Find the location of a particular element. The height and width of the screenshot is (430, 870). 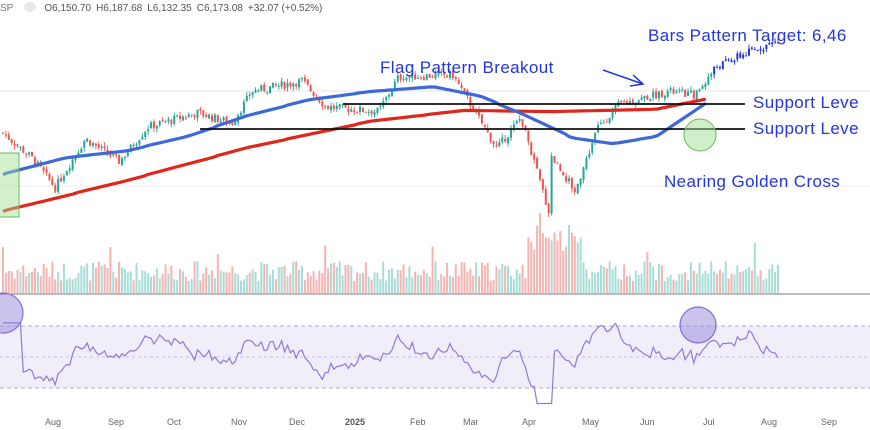

annotation-bars-target: Bars Pattern Target: 6,46 is located at coordinates (747, 35).